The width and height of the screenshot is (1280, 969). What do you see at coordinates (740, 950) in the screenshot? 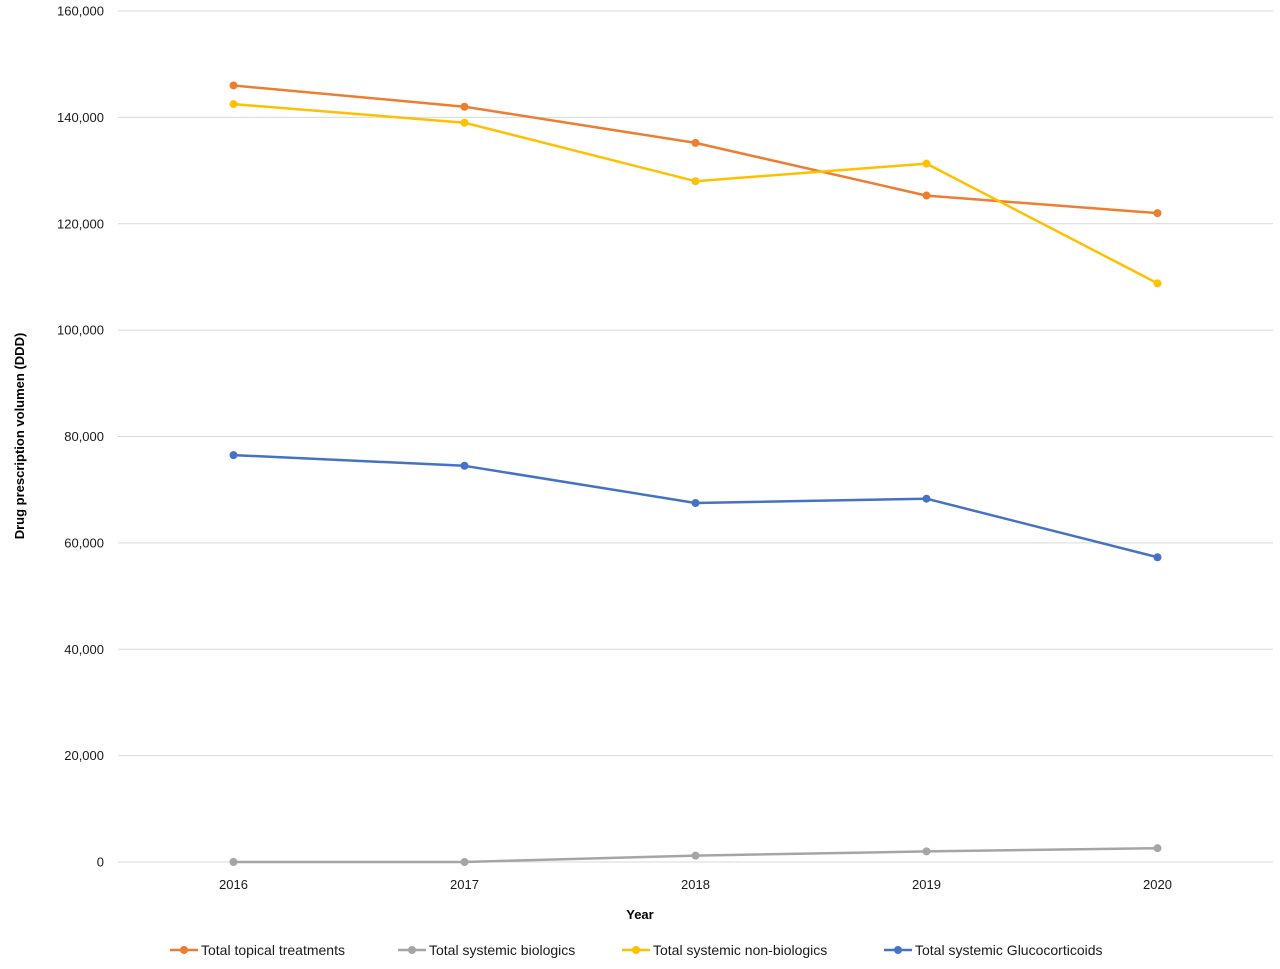
I see `legend-label: Total systemic non-biologics` at bounding box center [740, 950].